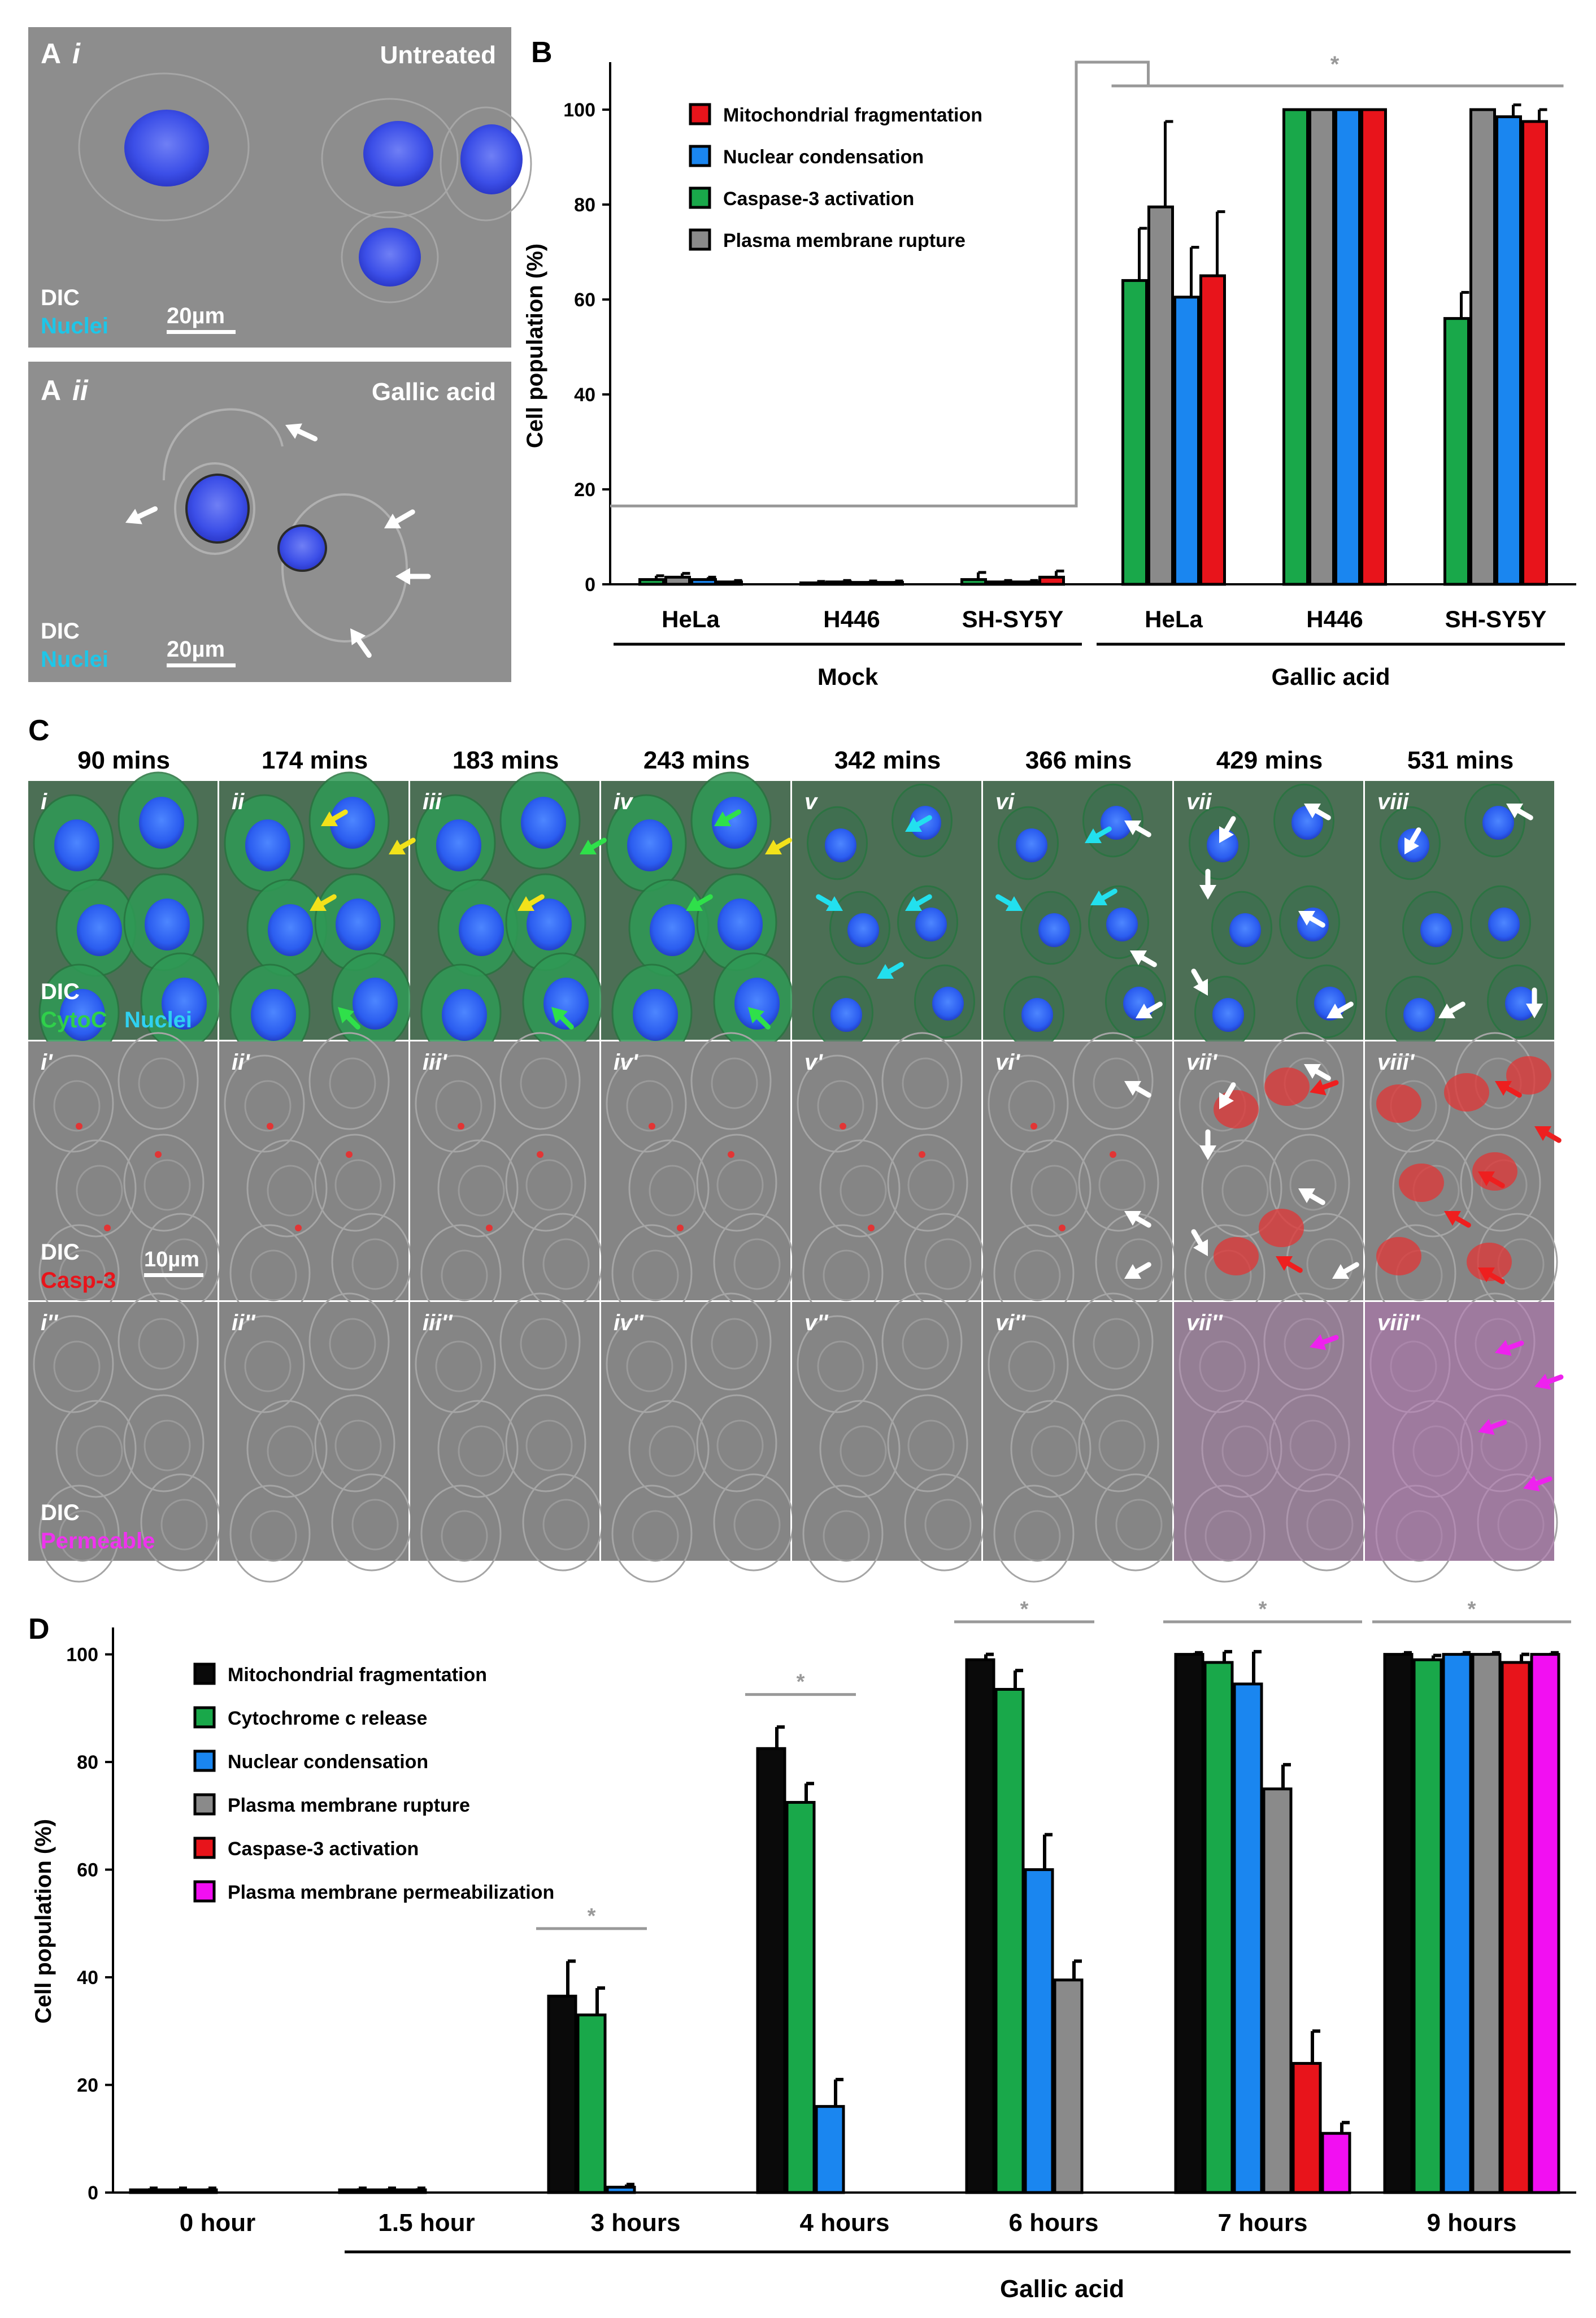 The image size is (1596, 2318). I want to click on y-tick-label: 60, so click(584, 300).